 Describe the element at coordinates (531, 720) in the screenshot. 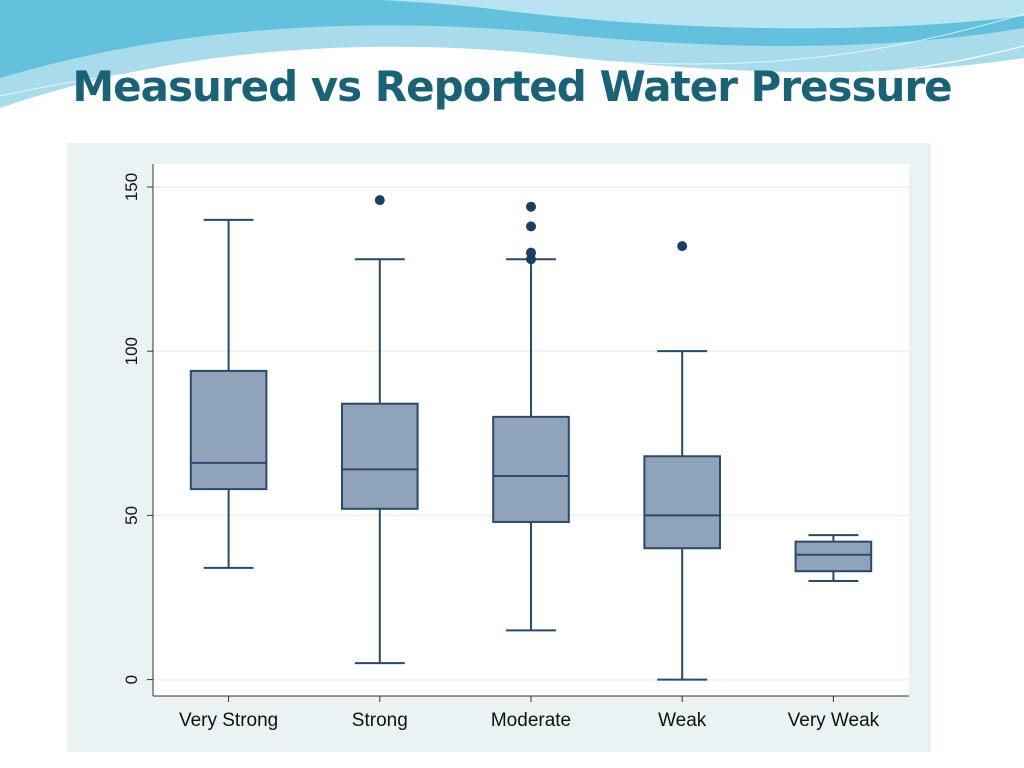

I see `x-tick-label: Moderate` at that location.